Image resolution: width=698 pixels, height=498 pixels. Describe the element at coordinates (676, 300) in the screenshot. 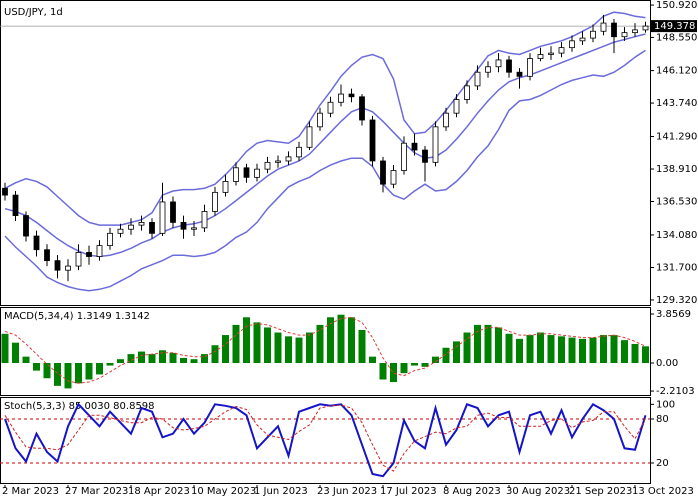

I see `y-tick-label: 129.320` at that location.